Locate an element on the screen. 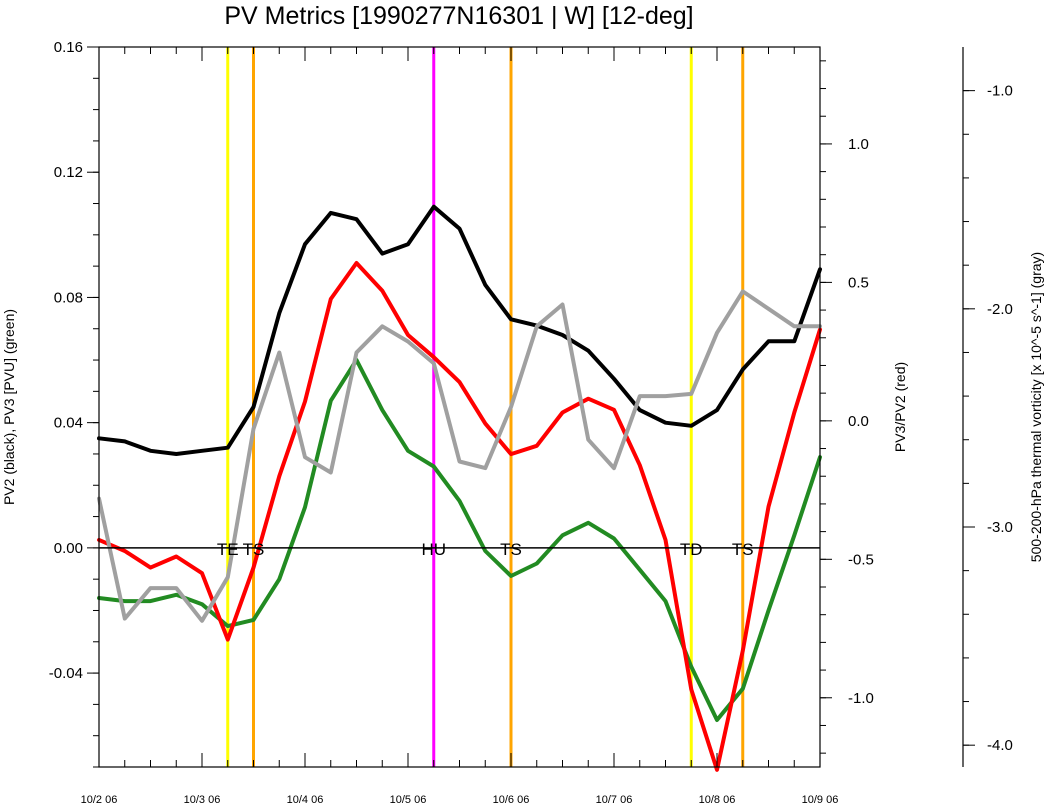 The height and width of the screenshot is (805, 1045). y-tick-label-left: 0.16 is located at coordinates (68, 47).